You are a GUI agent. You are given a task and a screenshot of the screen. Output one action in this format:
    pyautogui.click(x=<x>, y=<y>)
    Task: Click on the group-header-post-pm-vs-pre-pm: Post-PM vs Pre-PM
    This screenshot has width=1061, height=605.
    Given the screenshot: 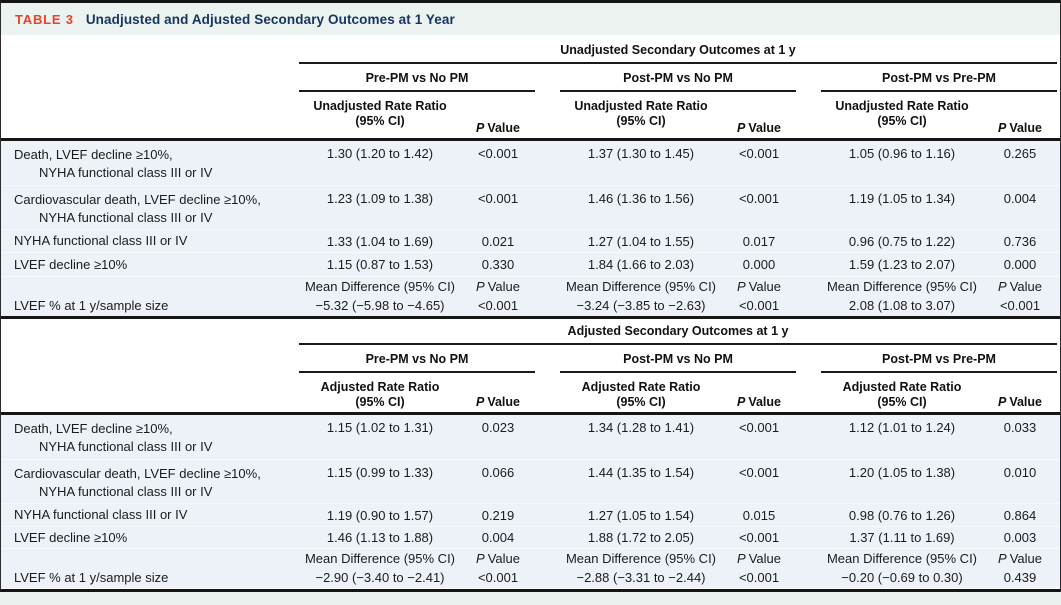 What is the action you would take?
    pyautogui.click(x=939, y=359)
    